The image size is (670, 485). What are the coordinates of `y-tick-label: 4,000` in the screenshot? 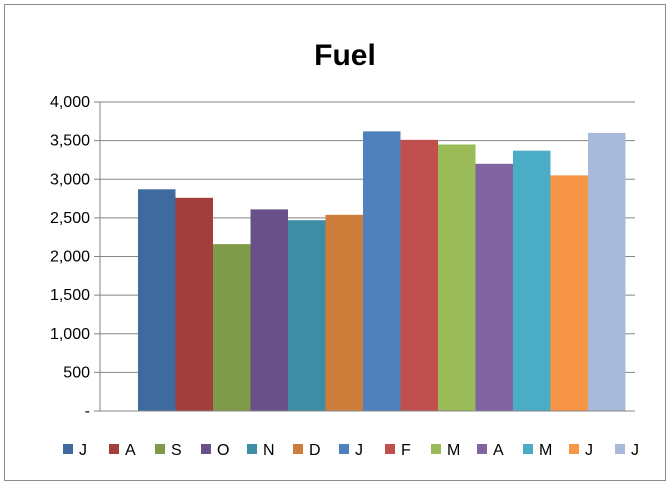 It's located at (70, 102).